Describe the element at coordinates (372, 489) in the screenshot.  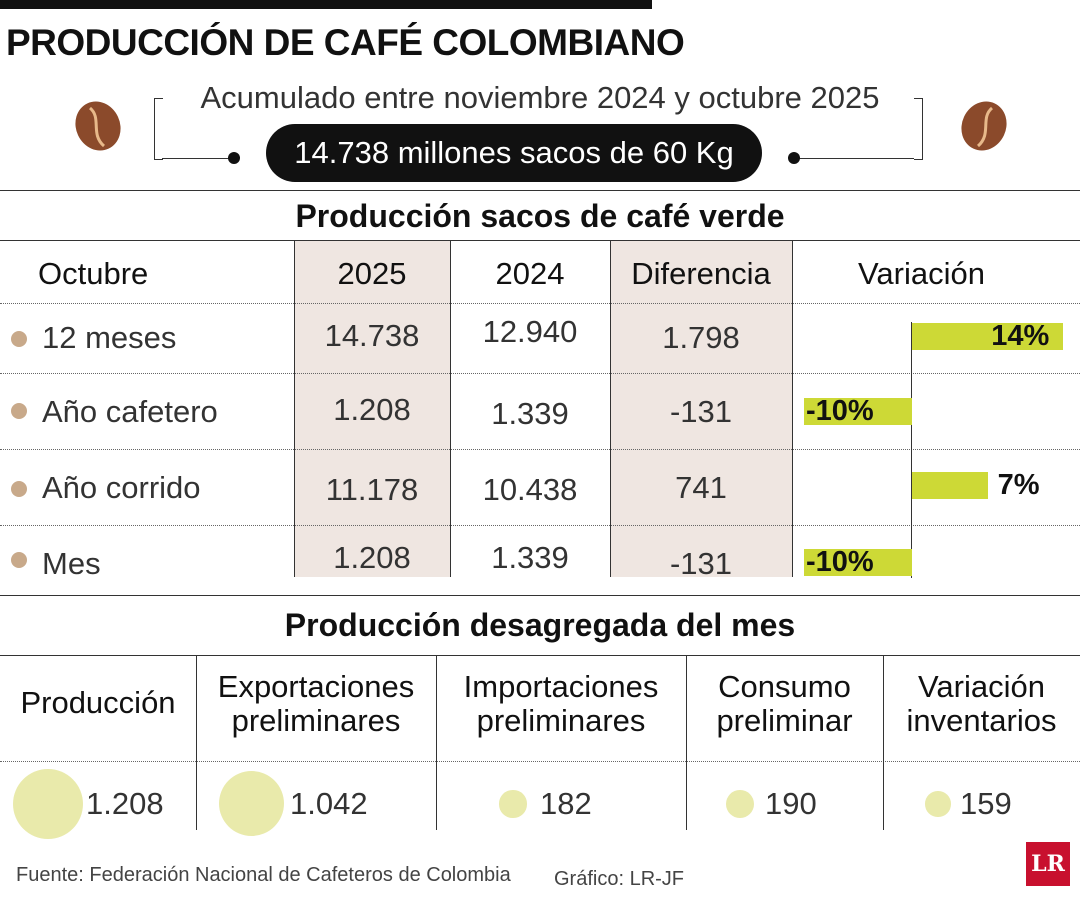
I see `cell-2025: 11.178` at that location.